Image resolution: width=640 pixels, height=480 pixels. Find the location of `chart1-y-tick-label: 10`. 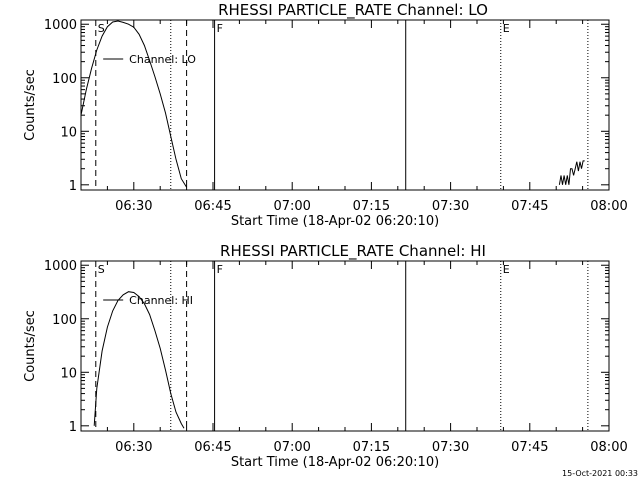

chart1-y-tick-label: 10 is located at coordinates (68, 373).